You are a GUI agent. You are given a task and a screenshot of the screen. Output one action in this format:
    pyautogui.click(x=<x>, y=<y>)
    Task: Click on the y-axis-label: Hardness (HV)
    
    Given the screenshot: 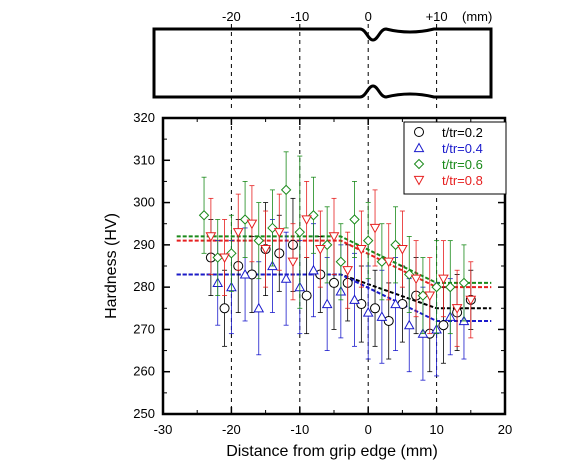 What is the action you would take?
    pyautogui.click(x=111, y=266)
    